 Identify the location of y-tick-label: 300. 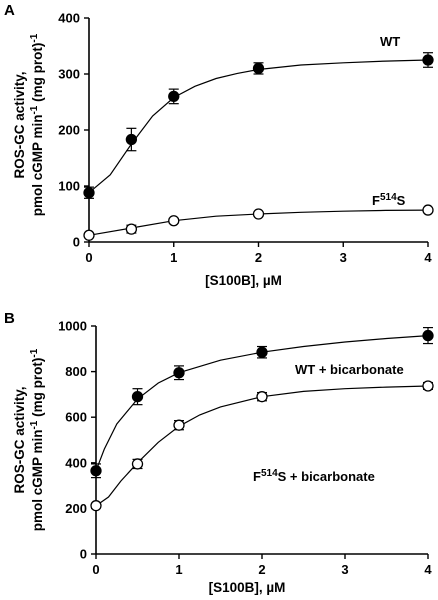
(69, 74).